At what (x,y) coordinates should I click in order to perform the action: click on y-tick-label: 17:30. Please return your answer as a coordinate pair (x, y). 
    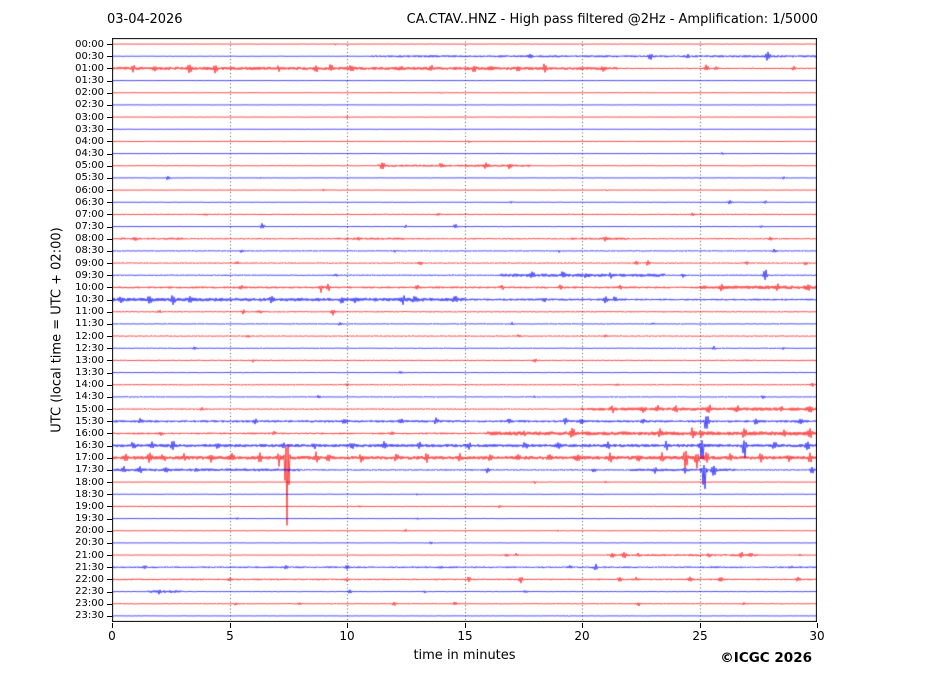
    Looking at the image, I should click on (89, 469).